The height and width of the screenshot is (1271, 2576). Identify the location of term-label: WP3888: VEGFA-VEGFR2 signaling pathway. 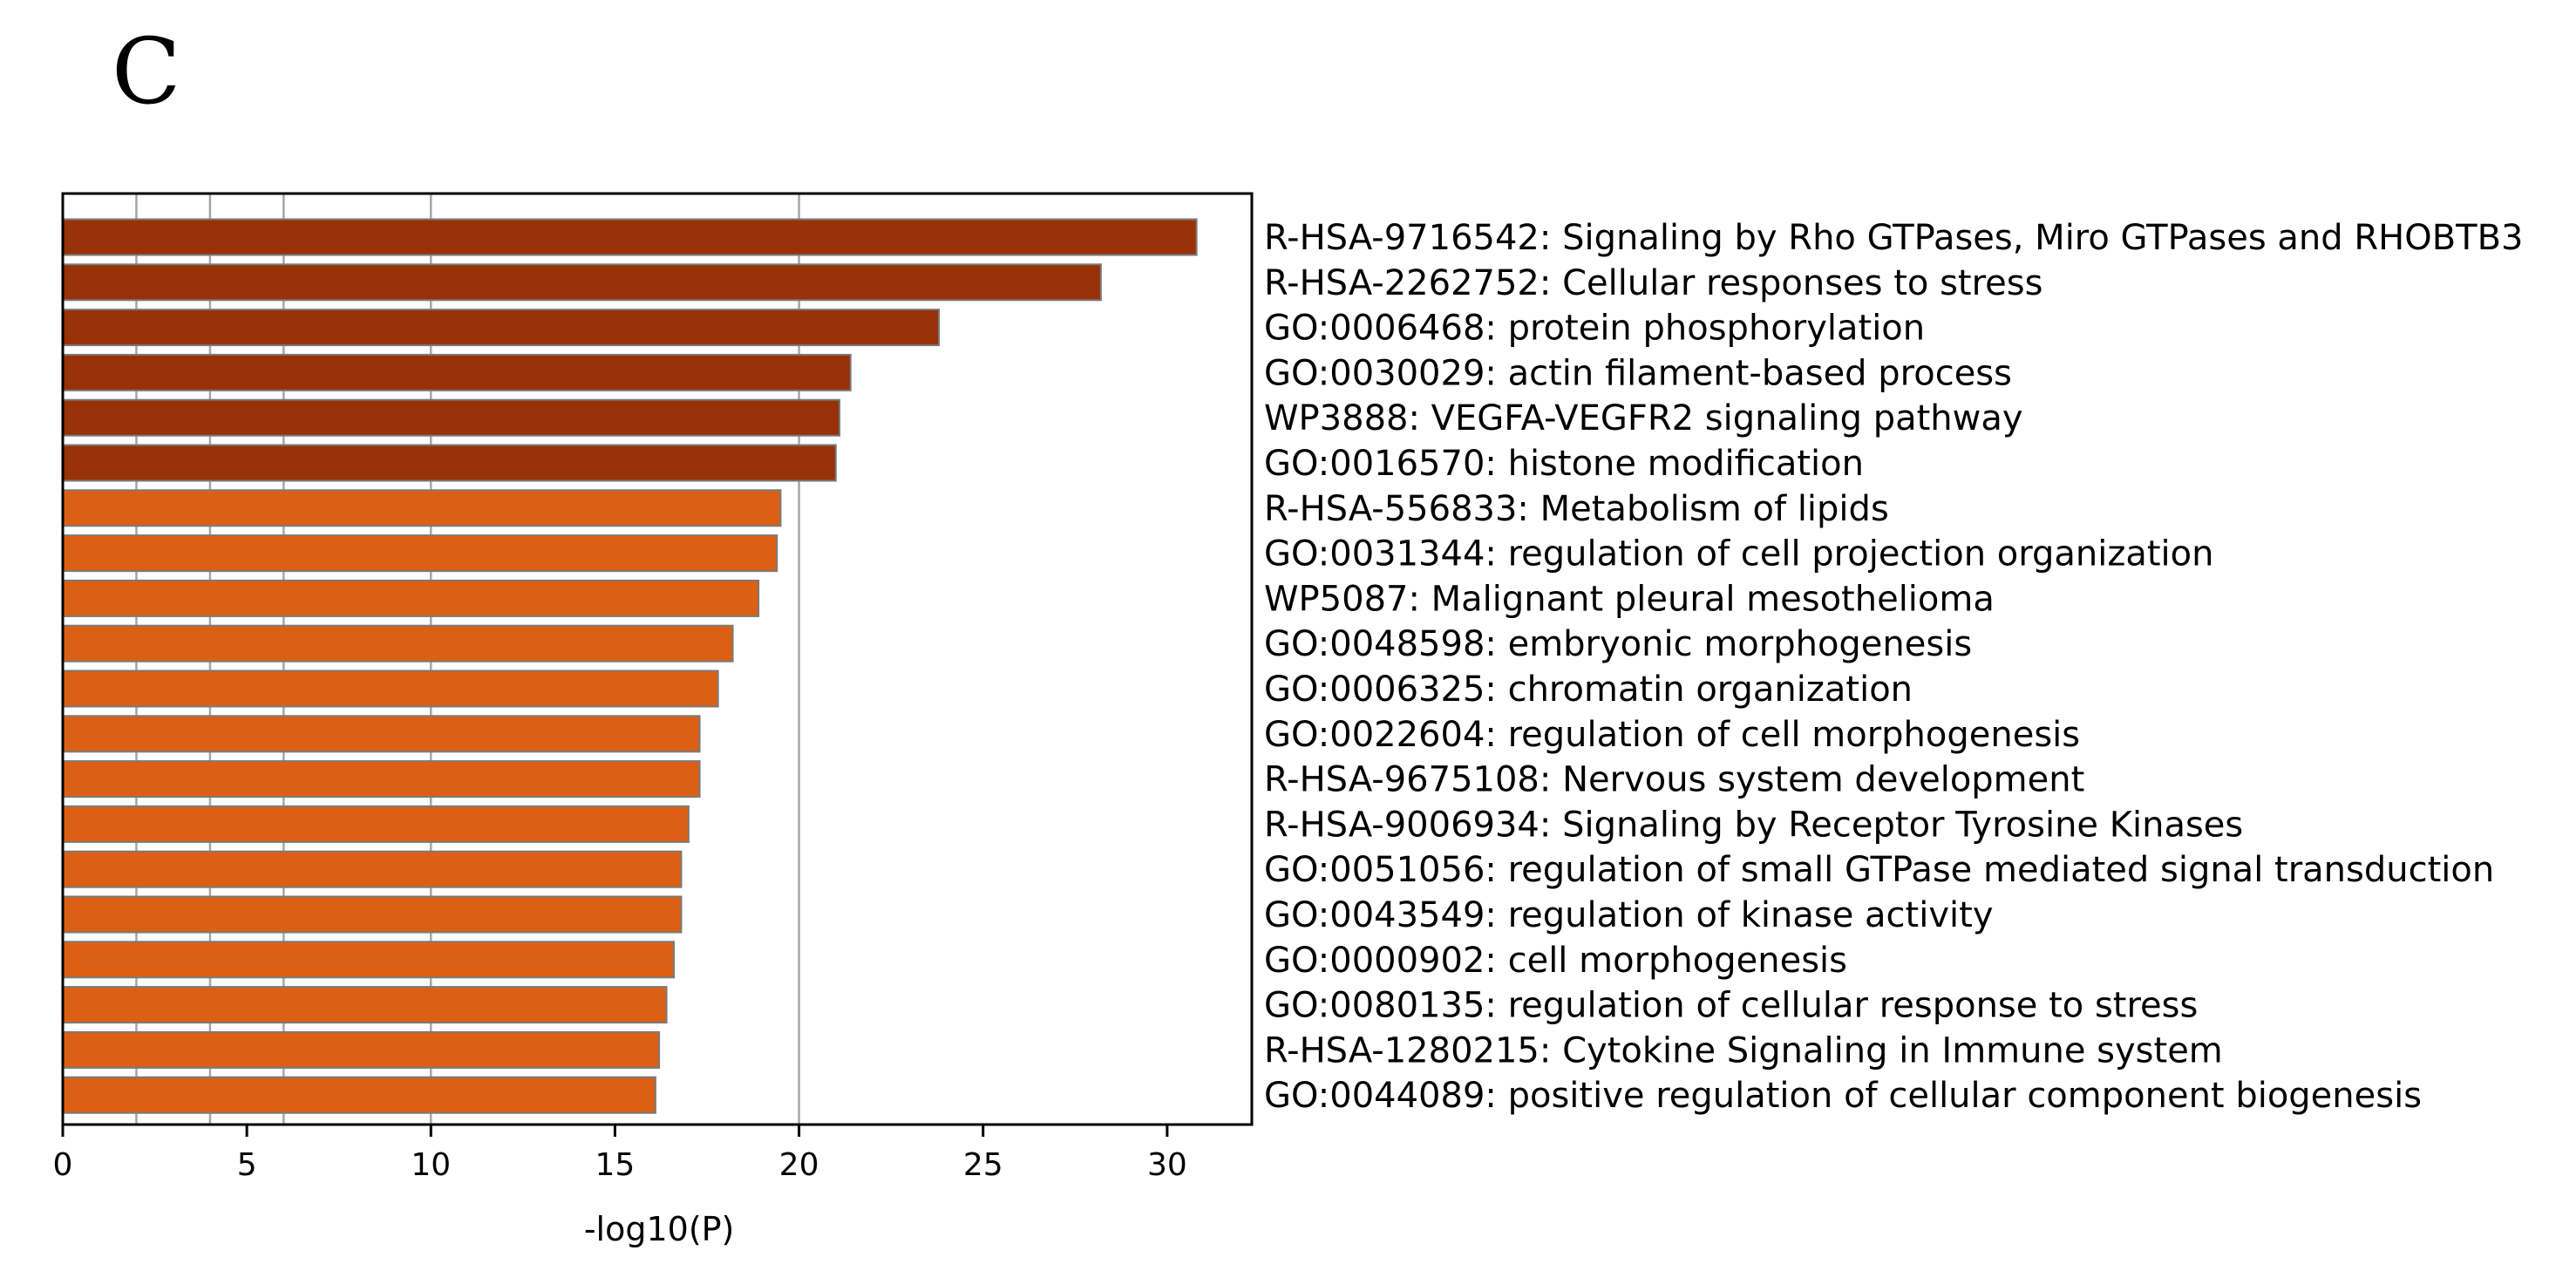
(1643, 418).